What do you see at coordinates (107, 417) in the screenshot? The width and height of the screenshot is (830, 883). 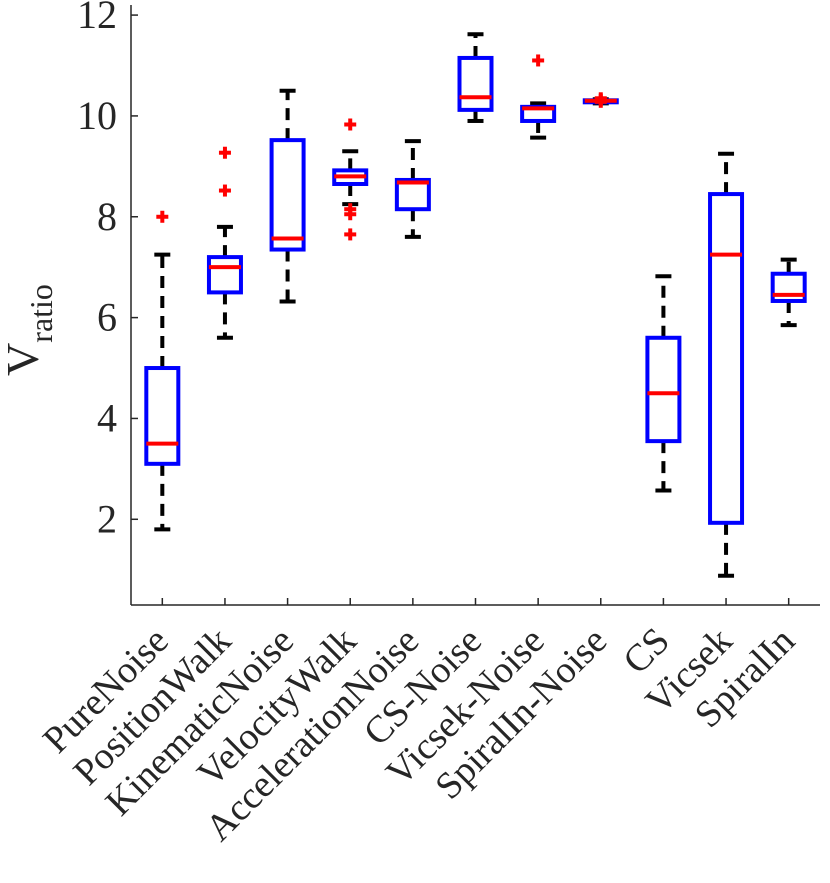 I see `y-tick-label: 4` at bounding box center [107, 417].